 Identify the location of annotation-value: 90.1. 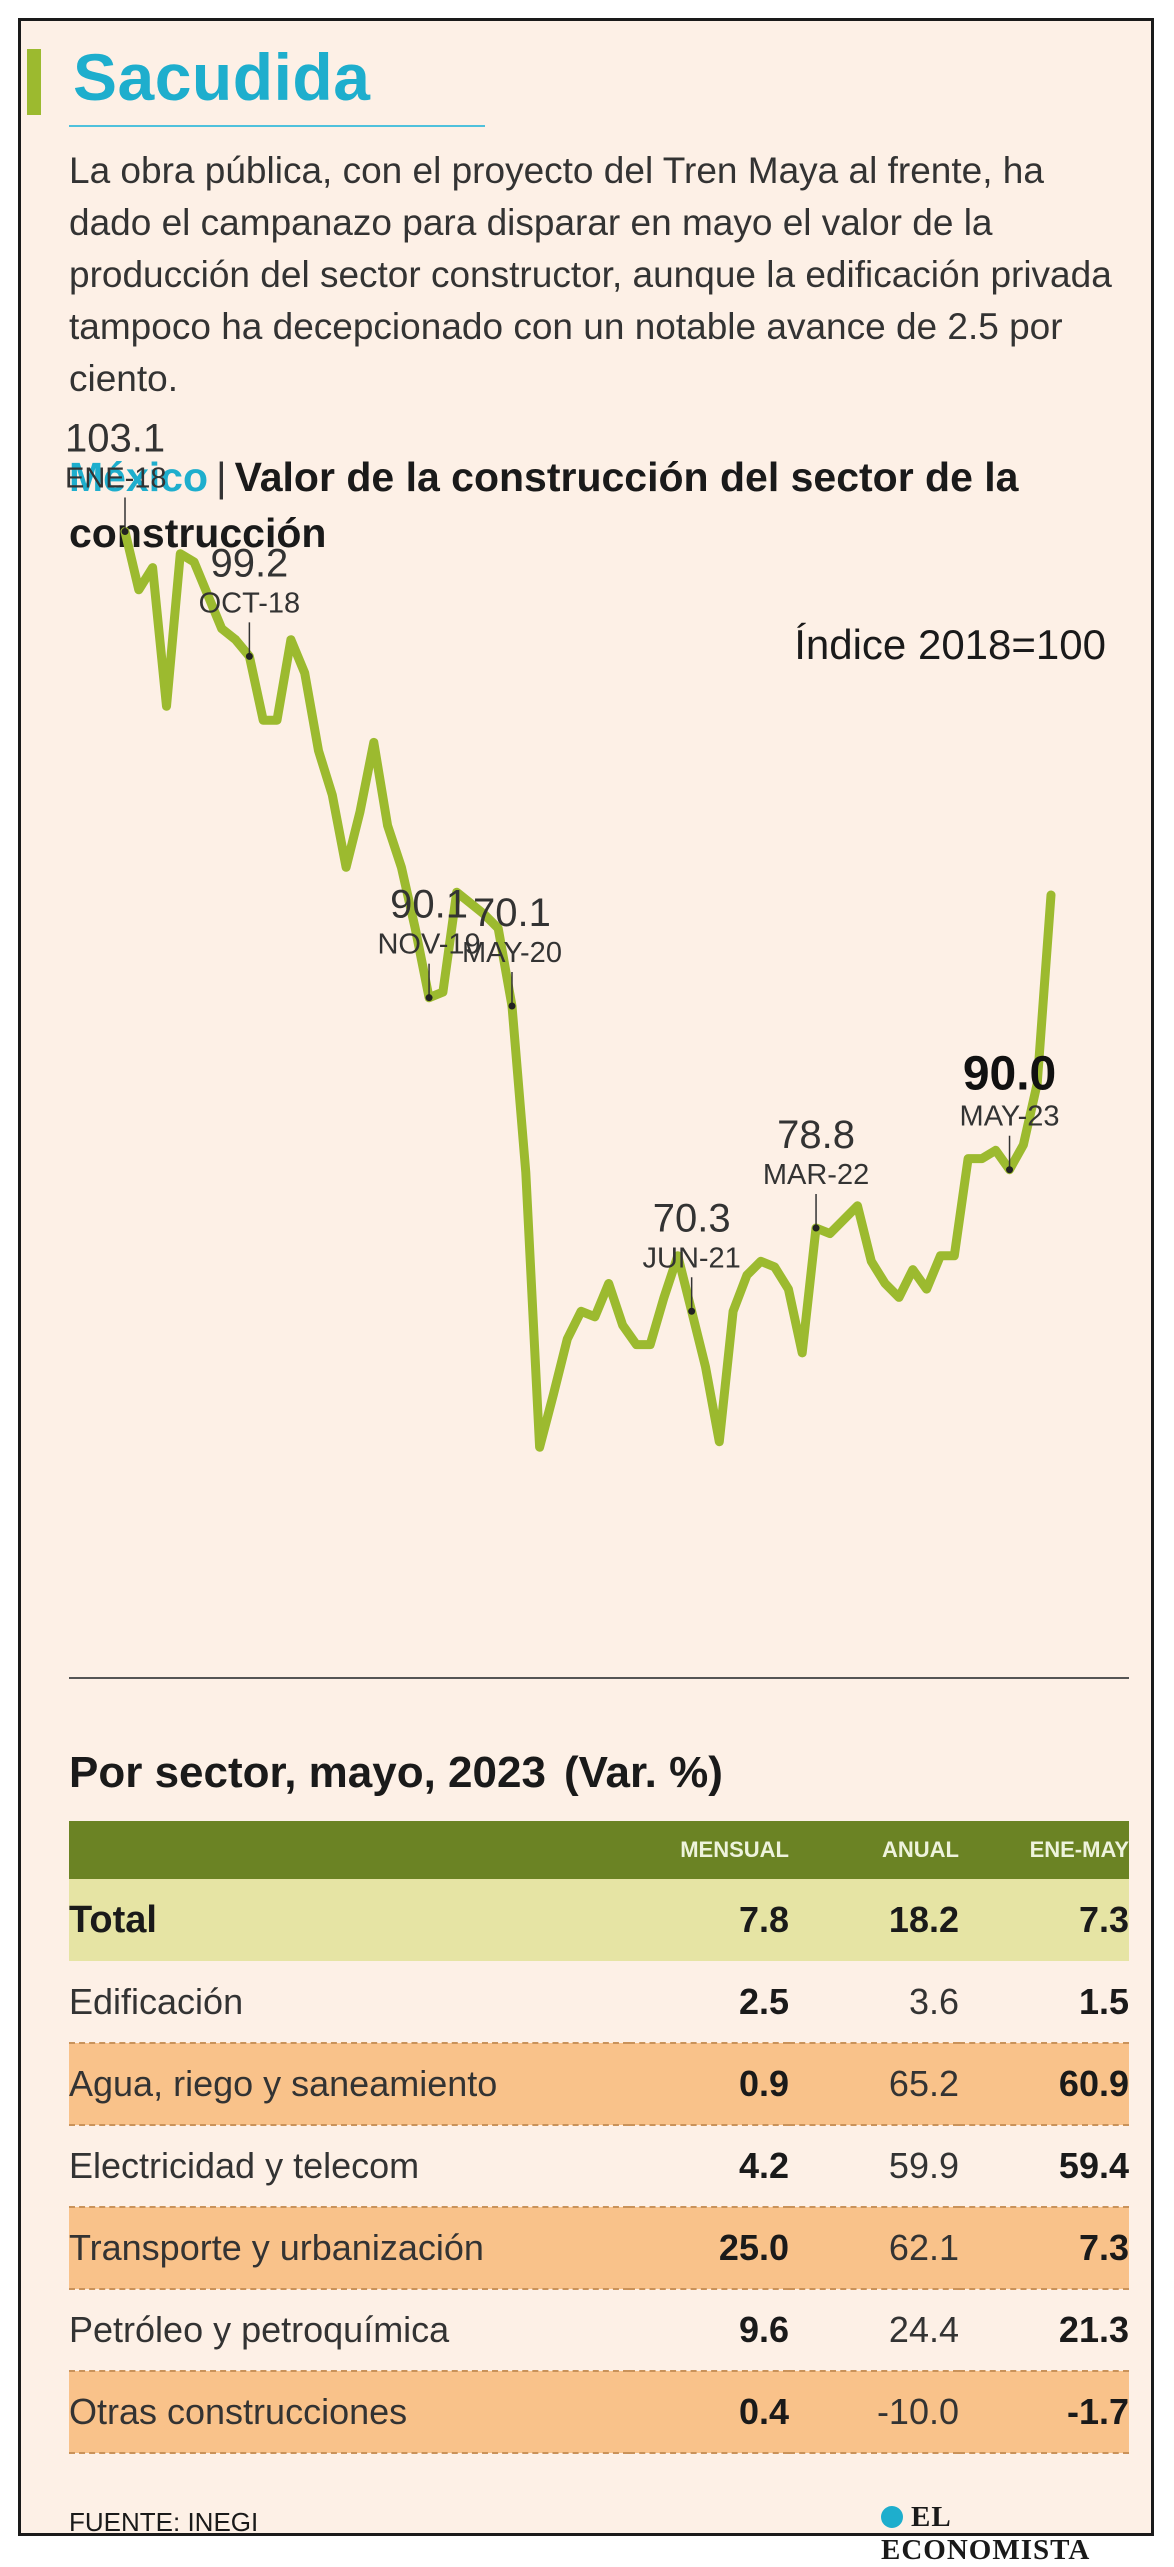
(429, 905).